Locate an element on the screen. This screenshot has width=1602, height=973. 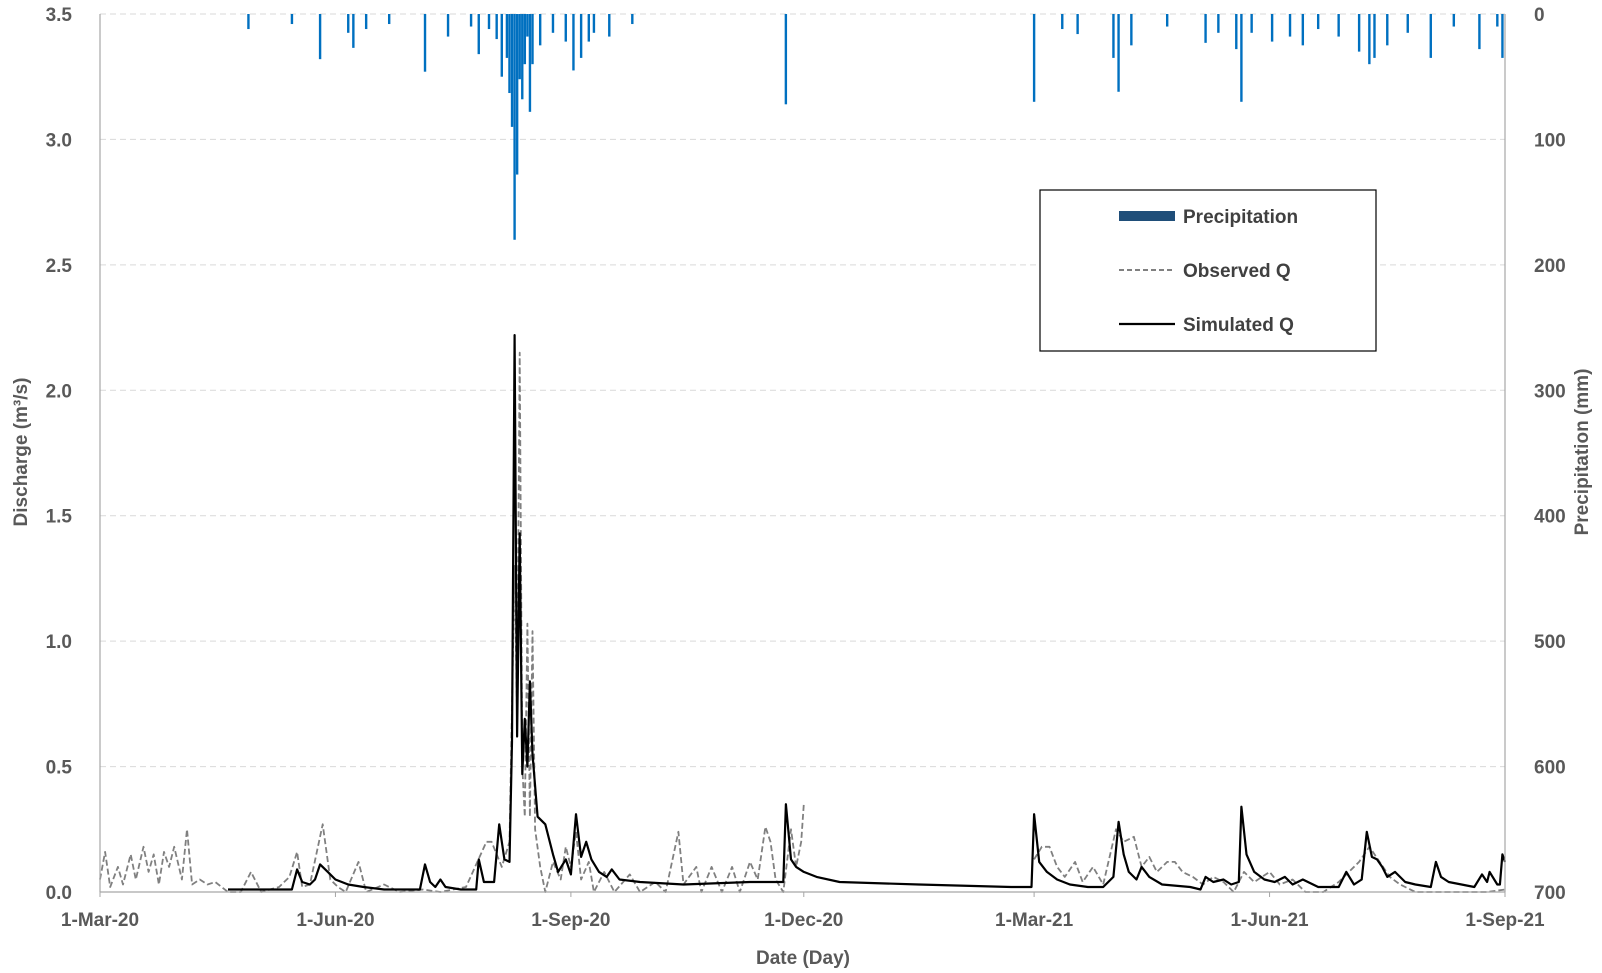
y2-tick-label: 400 is located at coordinates (1550, 517).